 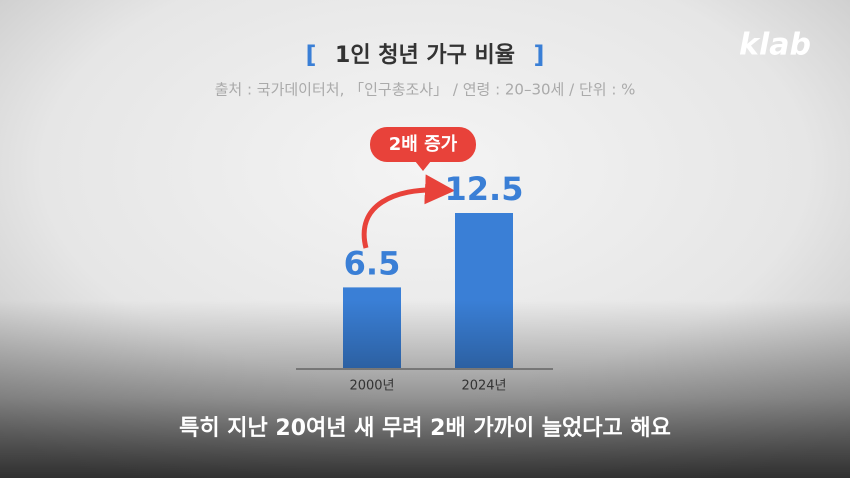 I want to click on annotation-pill, so click(x=423, y=144).